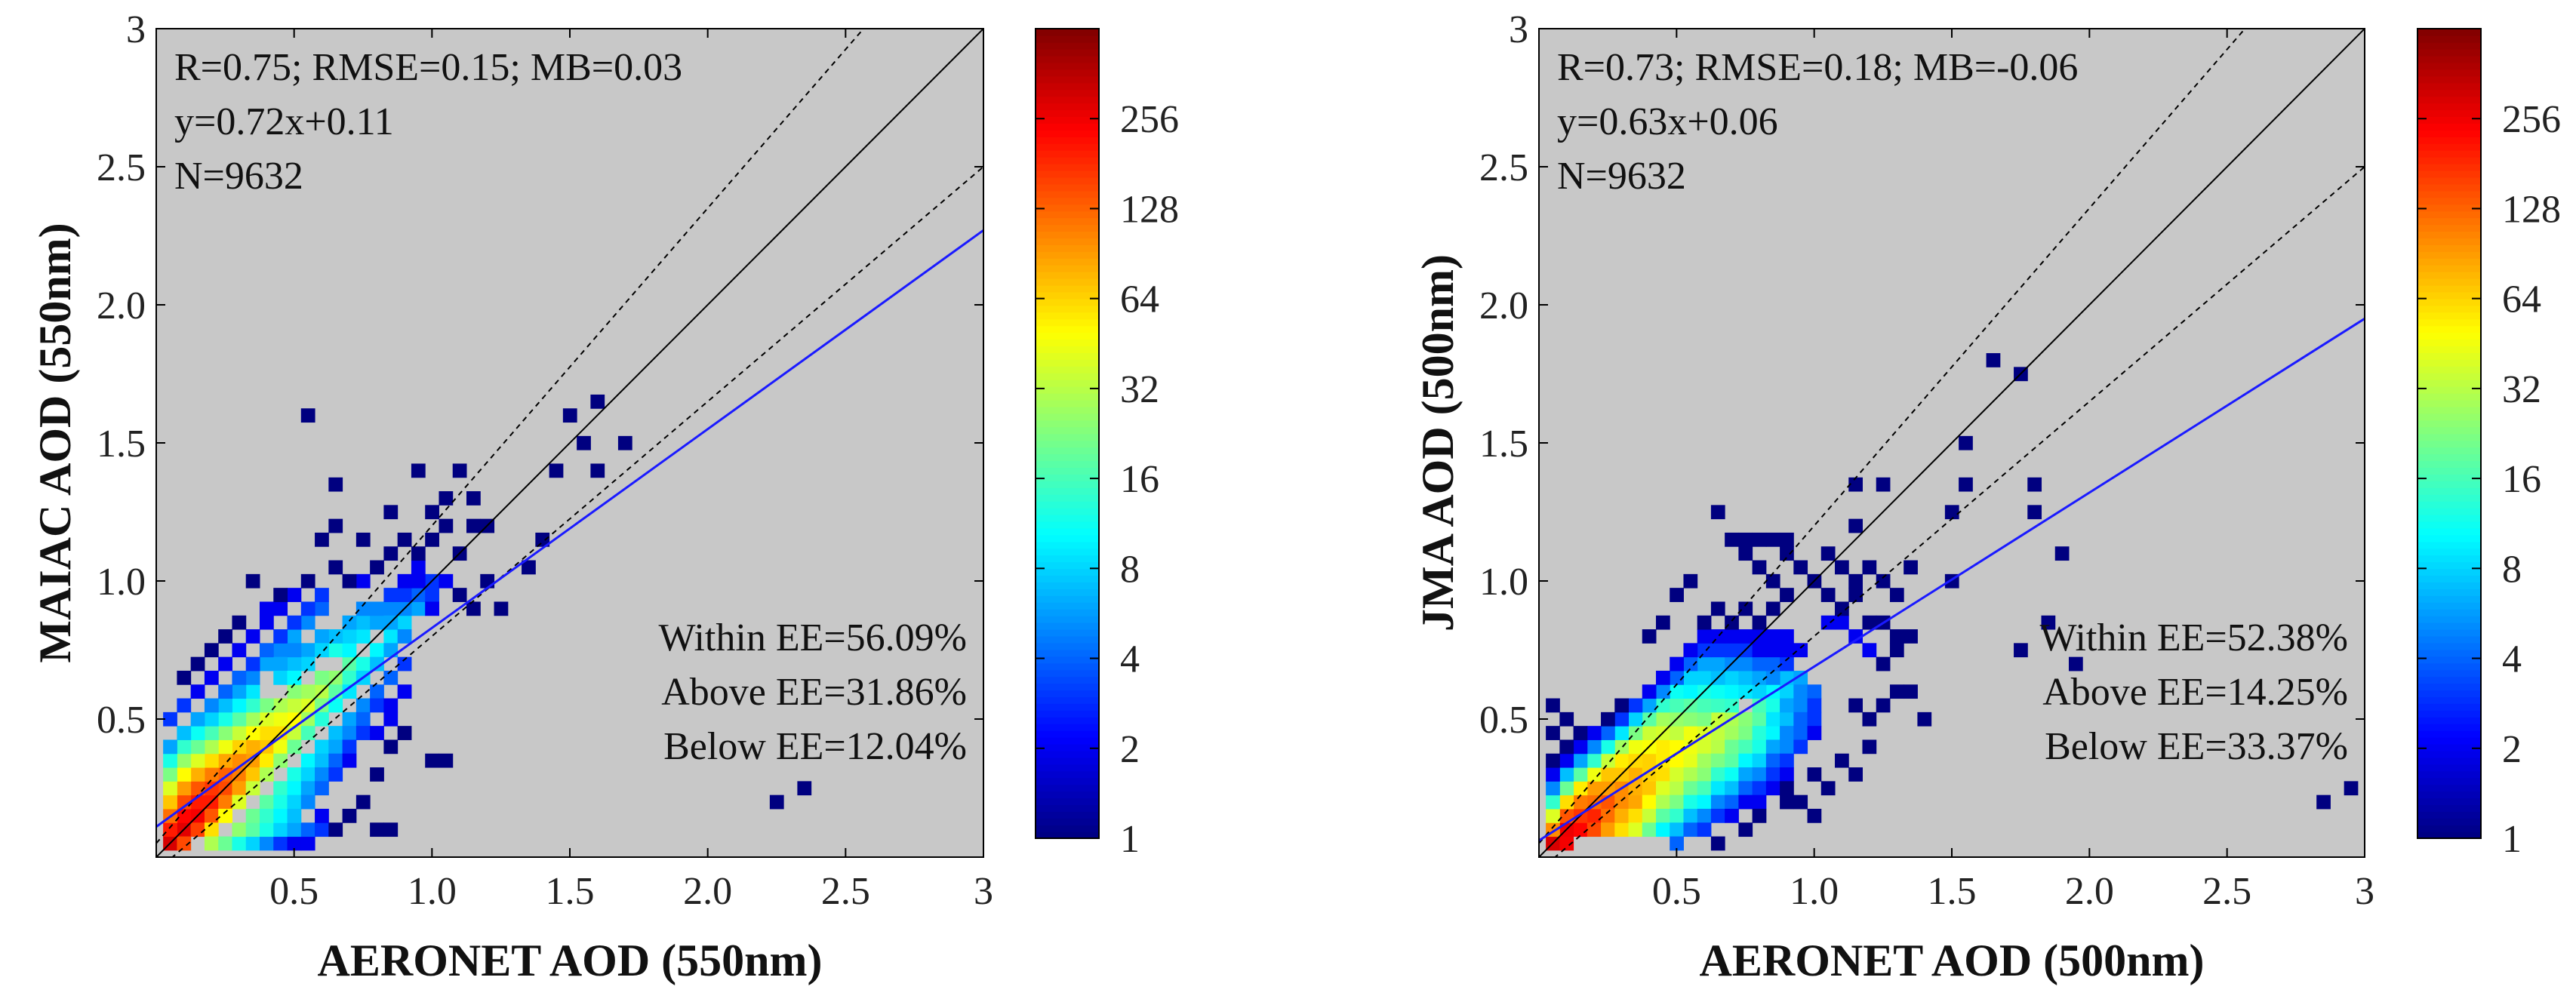 Image resolution: width=2576 pixels, height=1005 pixels. I want to click on x-tick-label: 3, so click(2364, 891).